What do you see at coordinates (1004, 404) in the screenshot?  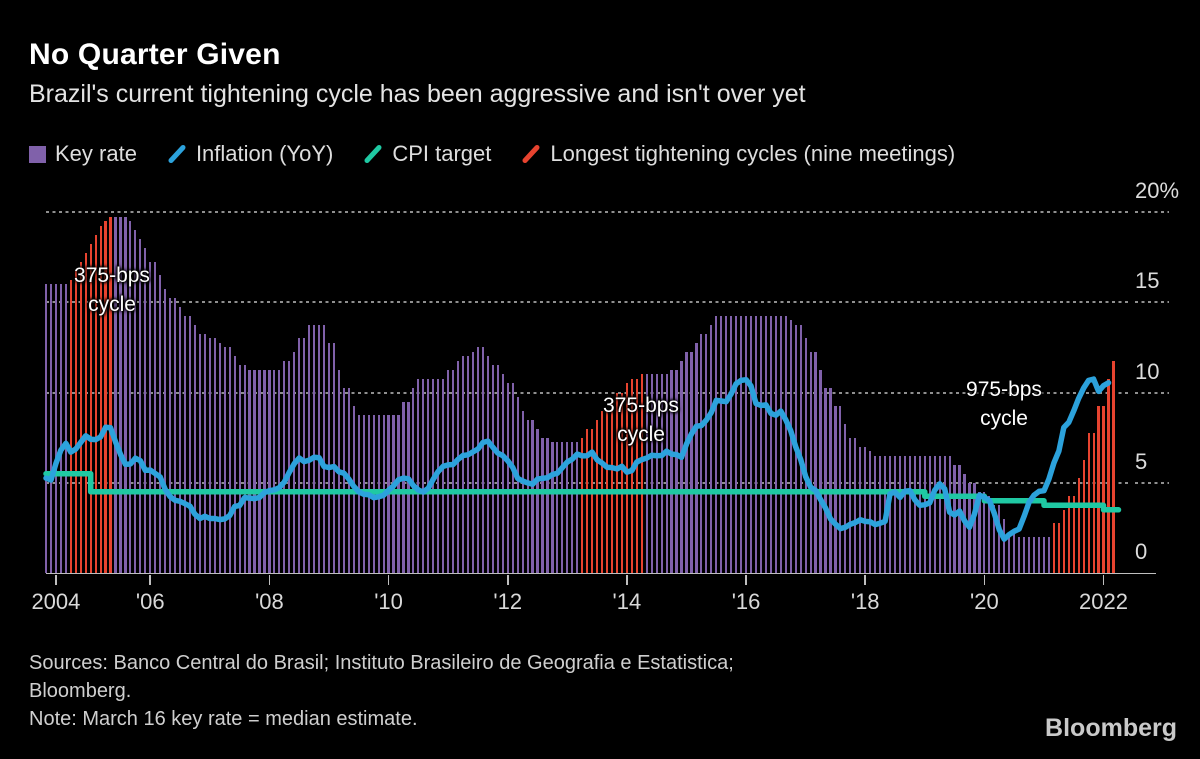 I see `cycle-annotation: 975-bps cycle` at bounding box center [1004, 404].